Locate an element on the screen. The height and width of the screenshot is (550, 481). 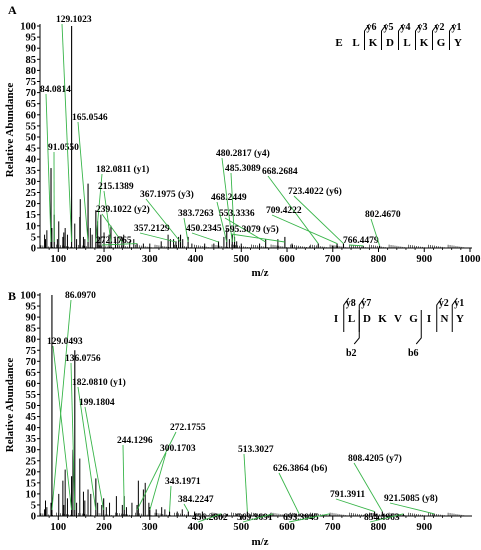
panel-a-x-tick-label: 200 is located at coordinates (104, 259).